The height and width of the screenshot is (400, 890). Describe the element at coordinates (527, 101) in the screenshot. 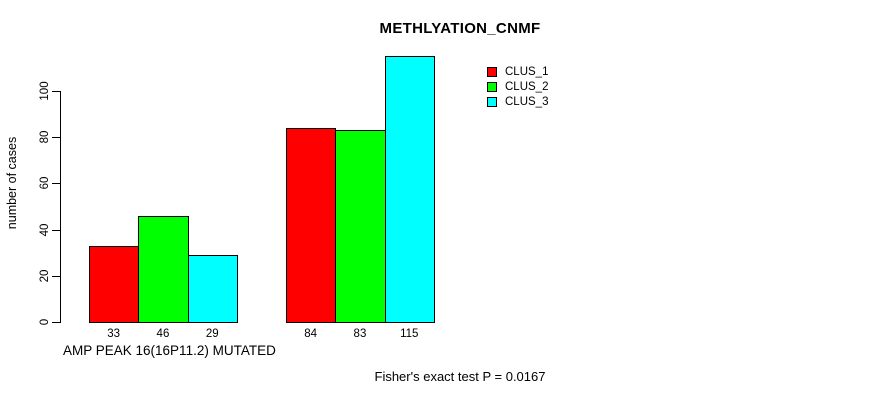

I see `legend-label: CLUS_3` at that location.